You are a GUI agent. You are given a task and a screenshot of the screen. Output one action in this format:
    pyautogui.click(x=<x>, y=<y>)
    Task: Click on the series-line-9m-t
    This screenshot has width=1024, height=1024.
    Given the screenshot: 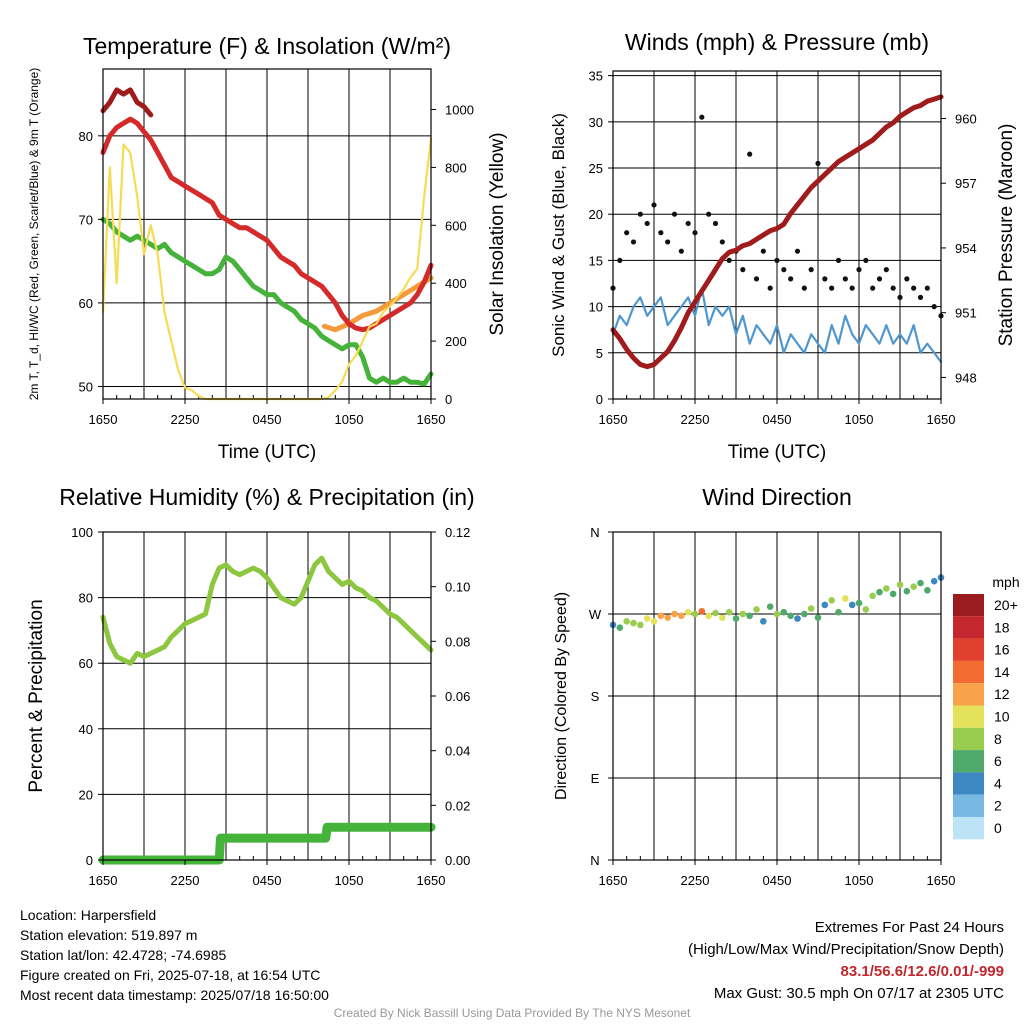 What is the action you would take?
    pyautogui.click(x=377, y=304)
    